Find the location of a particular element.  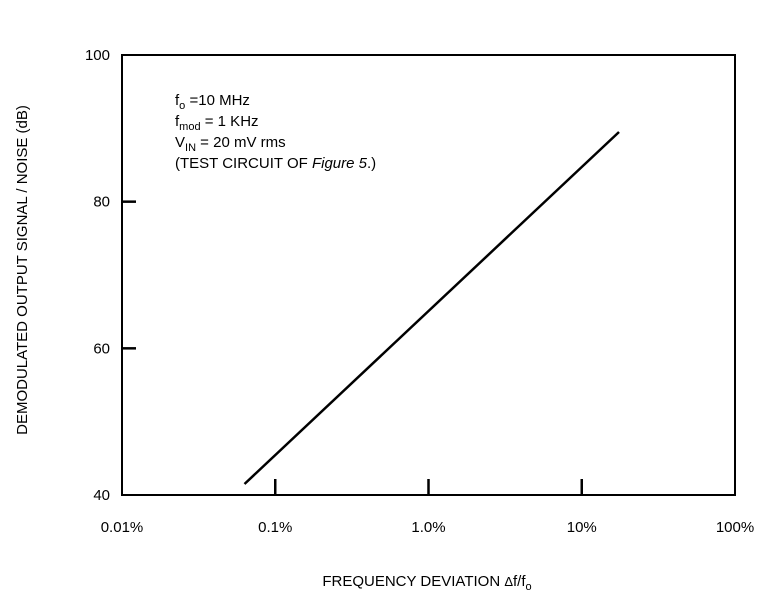

y-tick-label: 60 is located at coordinates (101, 348).